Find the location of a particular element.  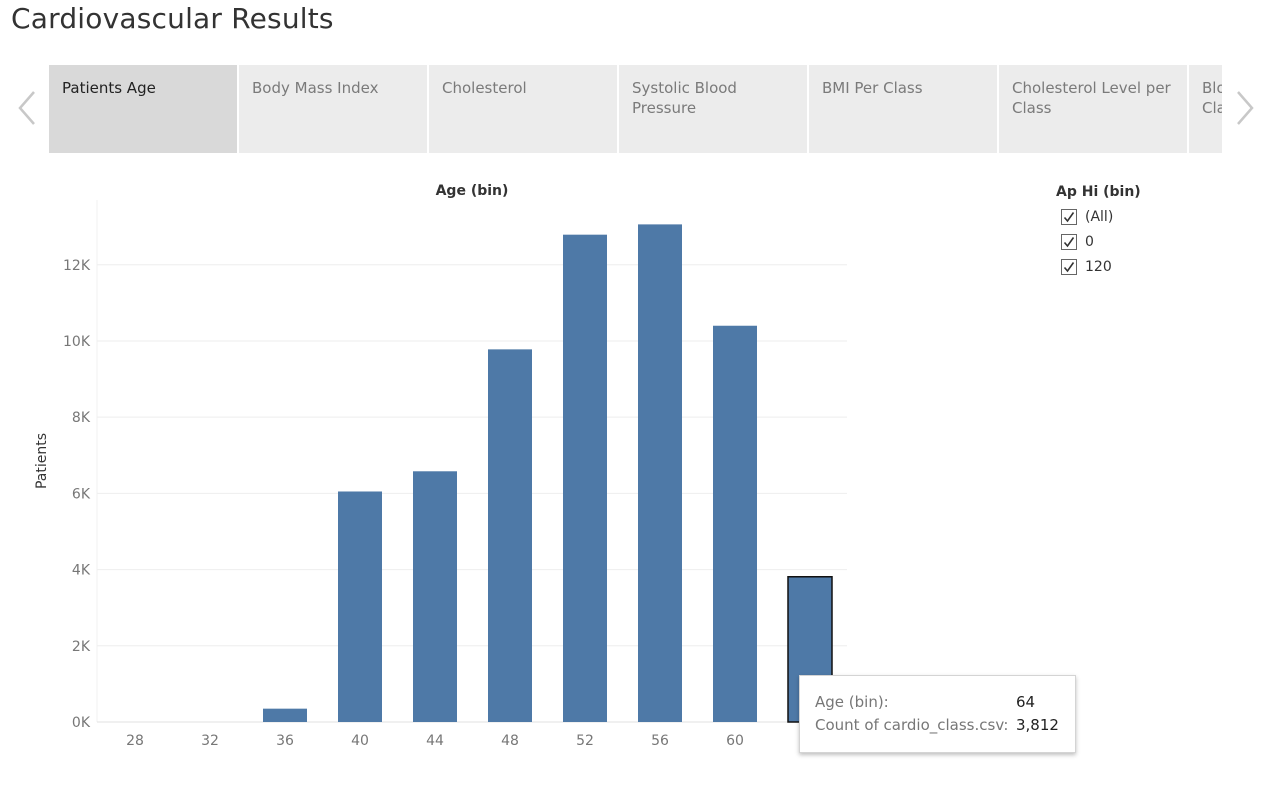

y-tick-label: 10K is located at coordinates (77, 342).